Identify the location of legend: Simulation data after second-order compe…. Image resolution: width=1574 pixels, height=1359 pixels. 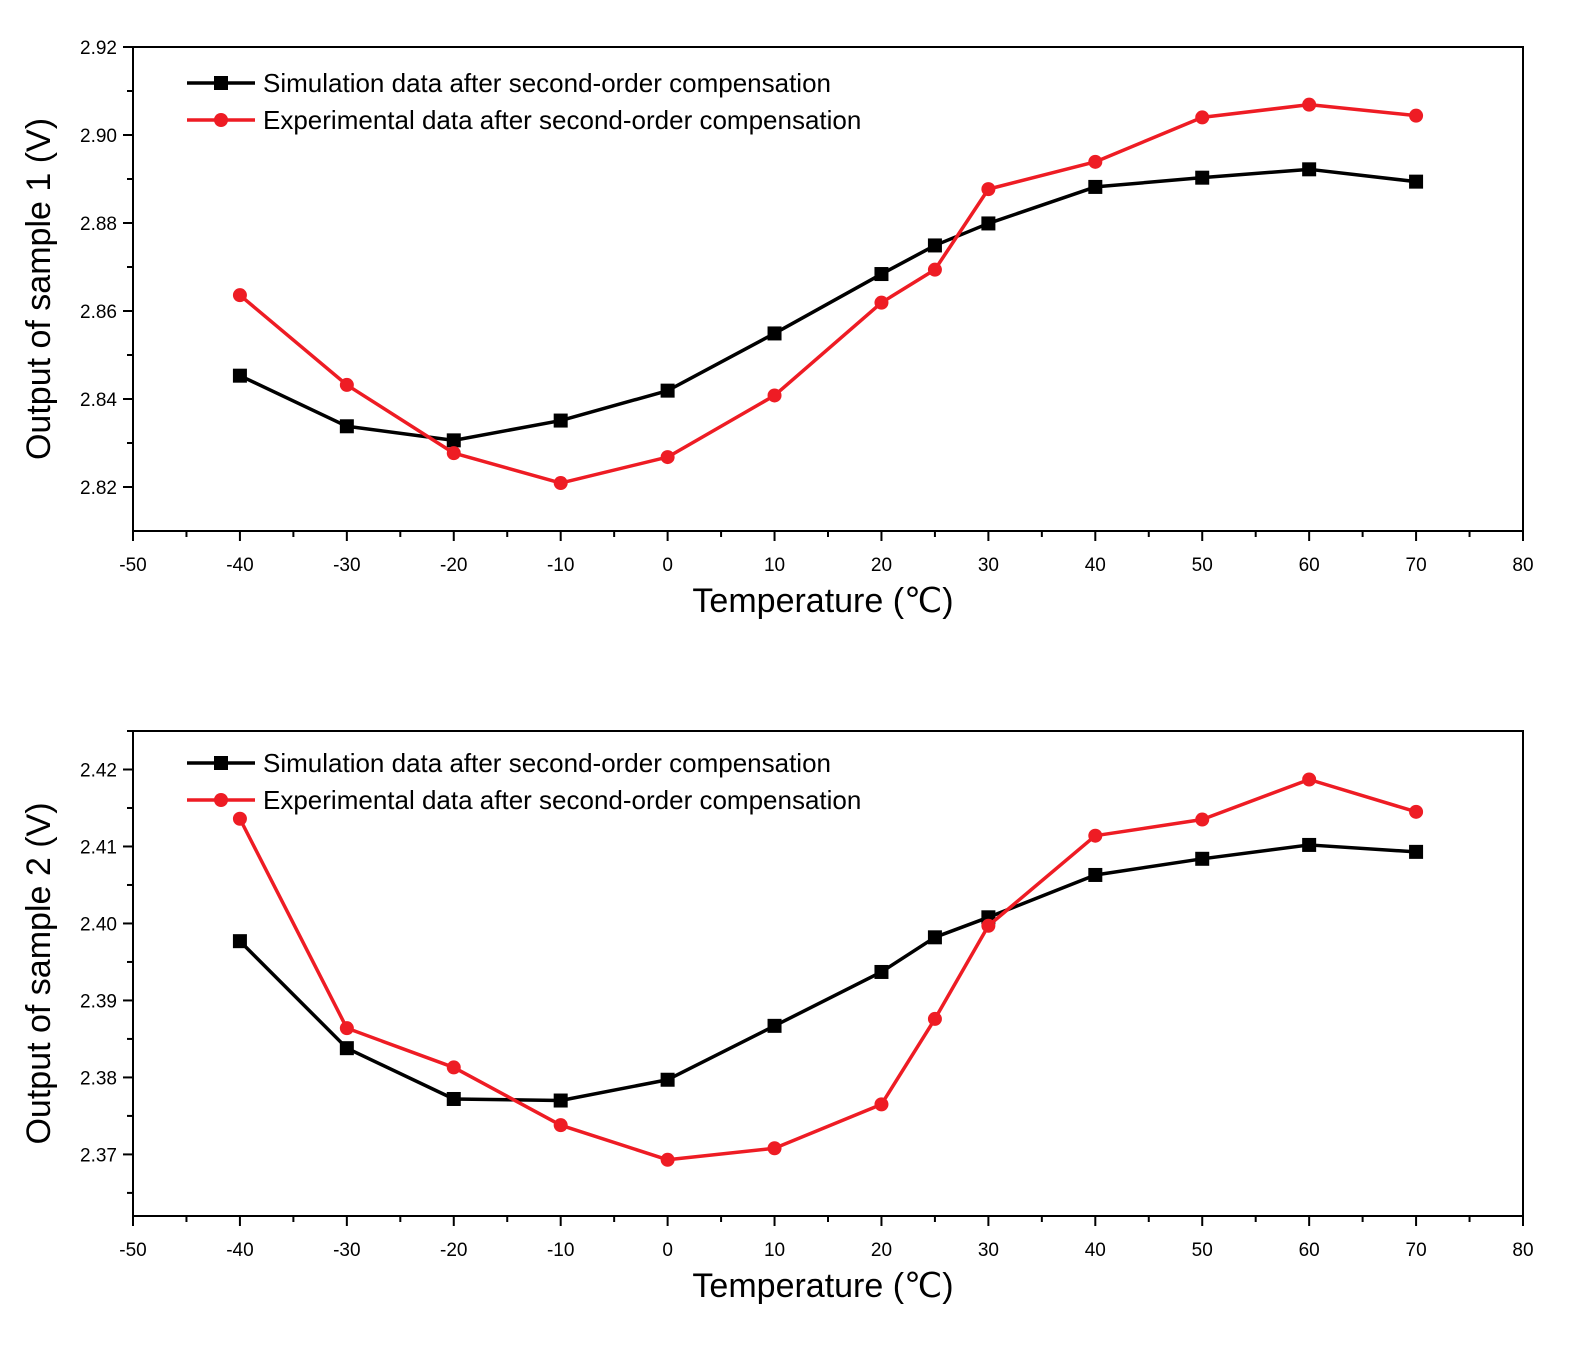
(524, 101).